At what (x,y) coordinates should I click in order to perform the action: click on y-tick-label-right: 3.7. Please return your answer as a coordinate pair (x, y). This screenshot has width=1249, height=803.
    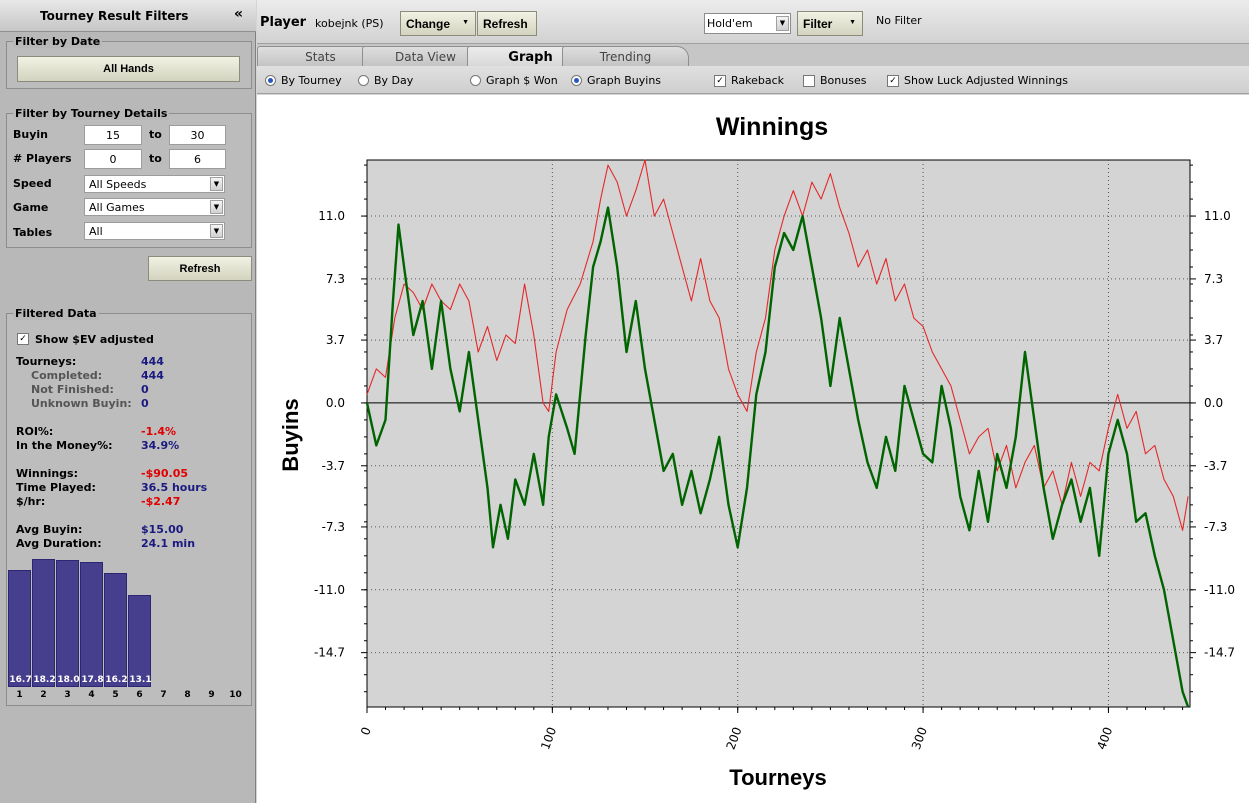
    Looking at the image, I should click on (1213, 340).